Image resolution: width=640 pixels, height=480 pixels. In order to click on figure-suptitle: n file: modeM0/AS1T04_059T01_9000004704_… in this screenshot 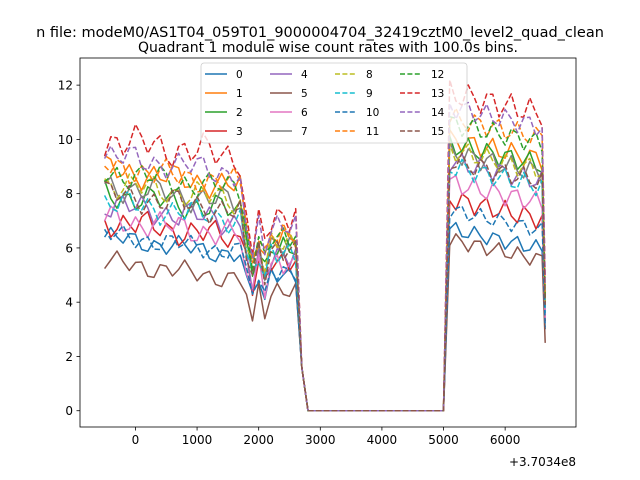, I will do `click(320, 33)`.